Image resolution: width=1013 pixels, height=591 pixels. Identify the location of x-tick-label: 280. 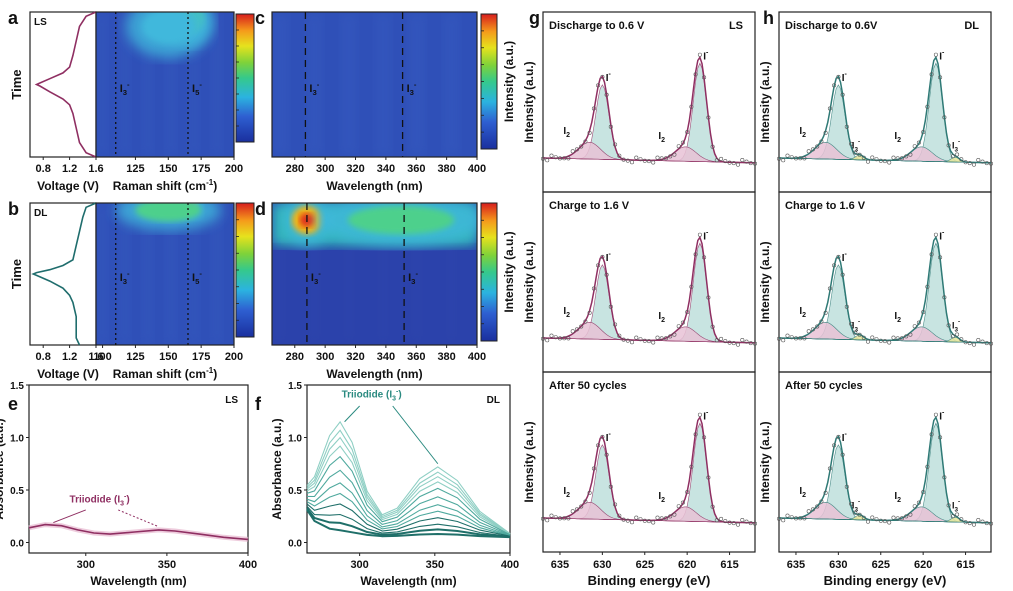
(295, 357).